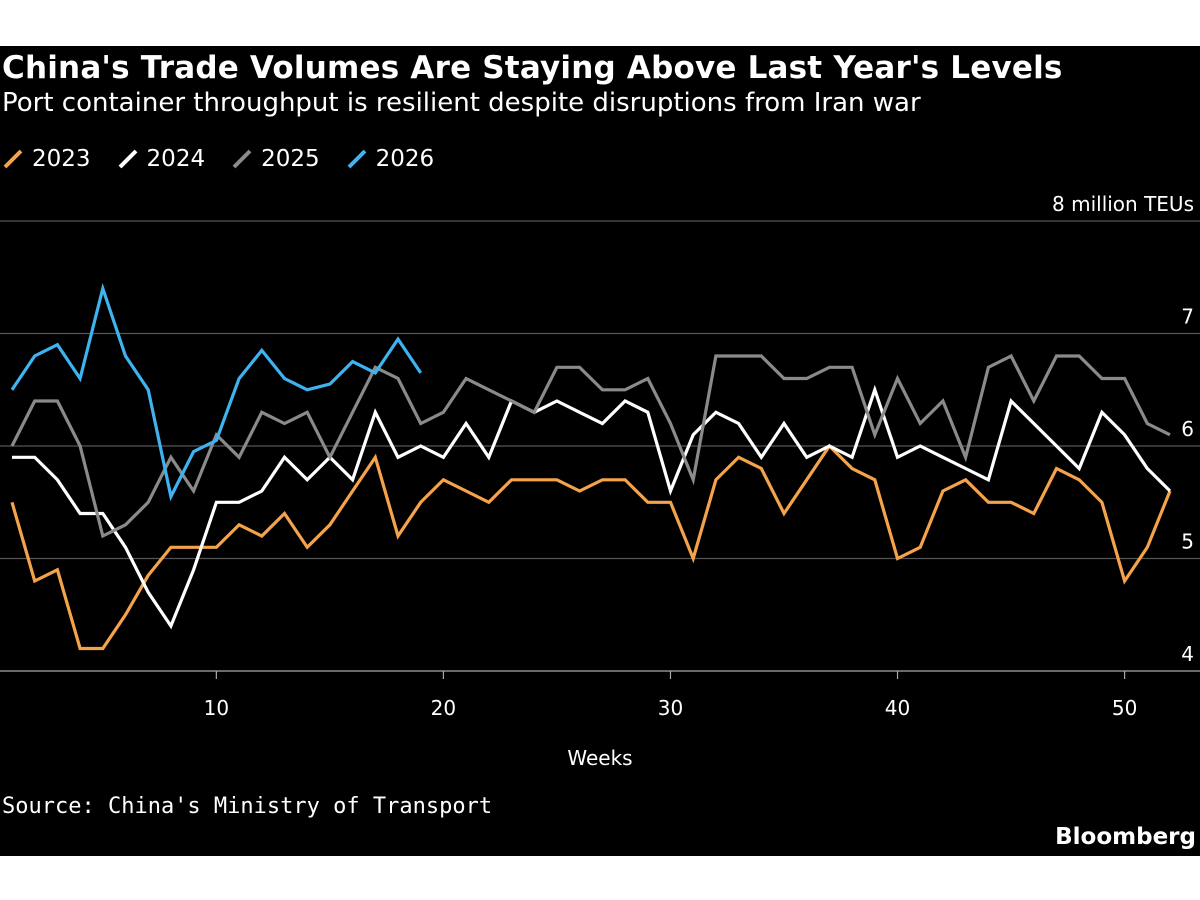 The image size is (1200, 900). I want to click on legend-item-2023: 2023, so click(46, 159).